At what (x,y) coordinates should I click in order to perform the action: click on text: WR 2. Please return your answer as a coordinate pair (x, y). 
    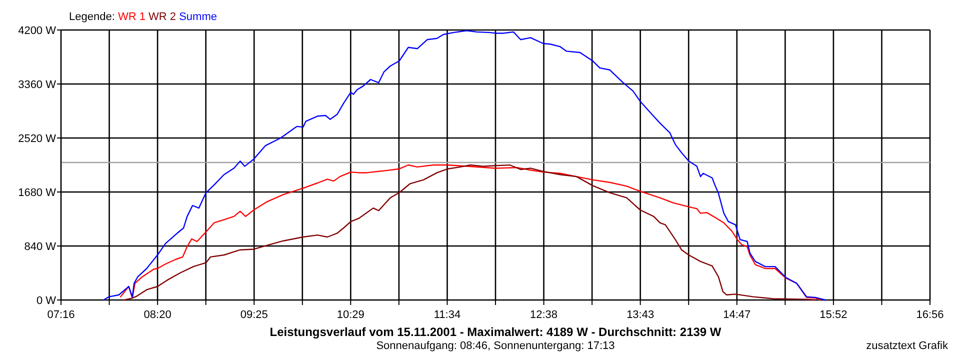
    Looking at the image, I should click on (162, 17).